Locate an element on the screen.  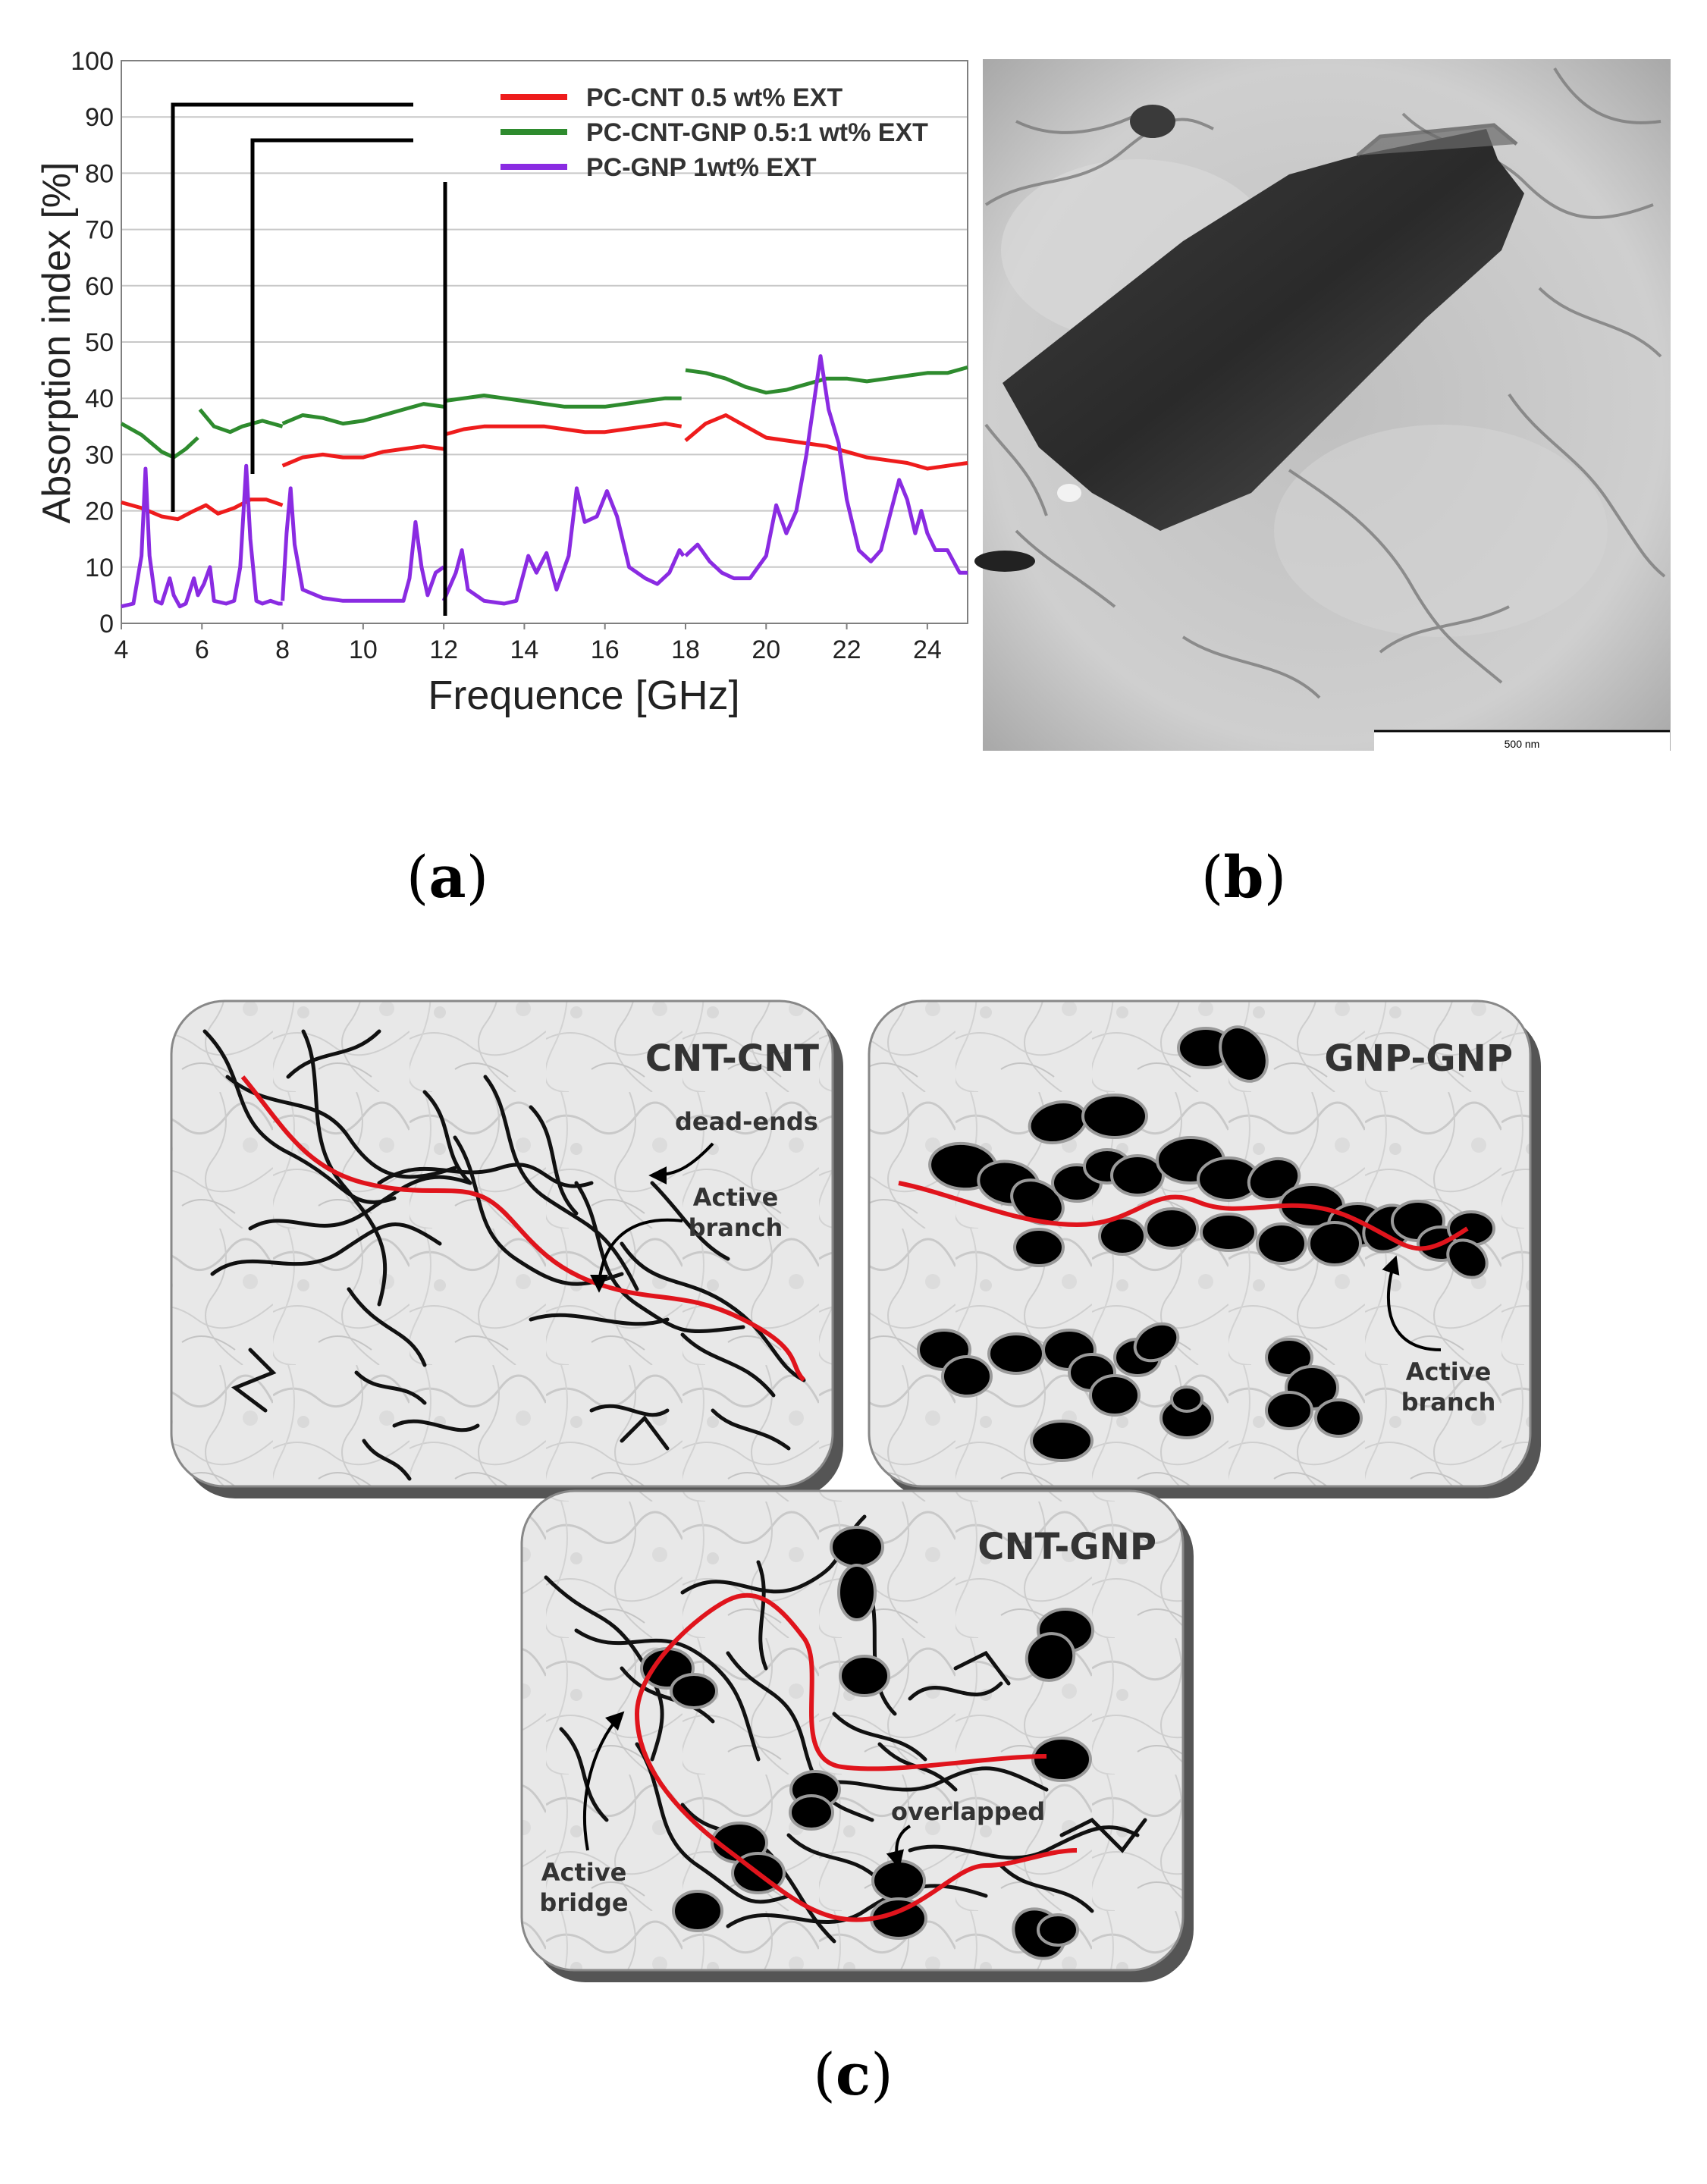
legend-label-2: PC-CNT-GNP 0.5:1 wt% EXT is located at coordinates (757, 132).